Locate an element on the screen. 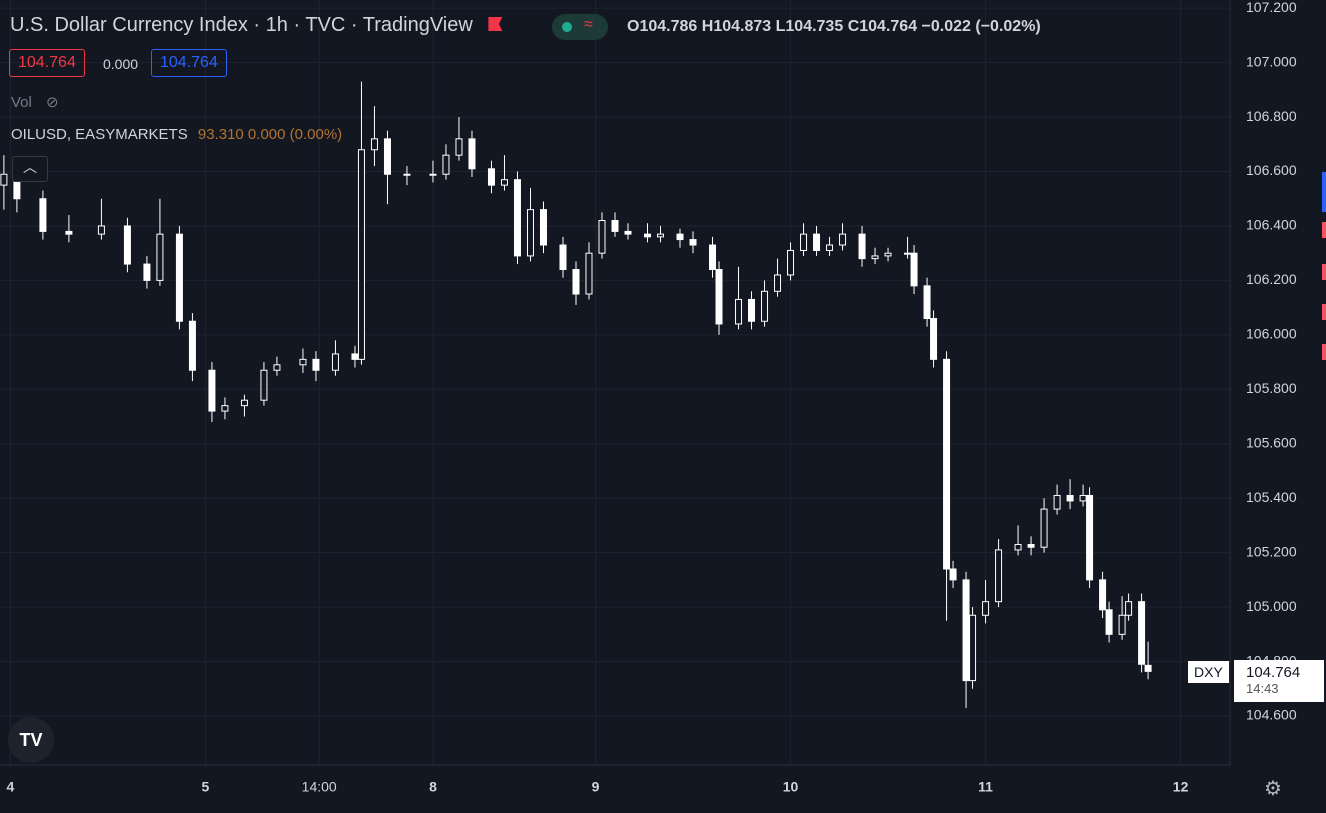 This screenshot has width=1326, height=813. y-tick-label: 105.200 is located at coordinates (1271, 551).